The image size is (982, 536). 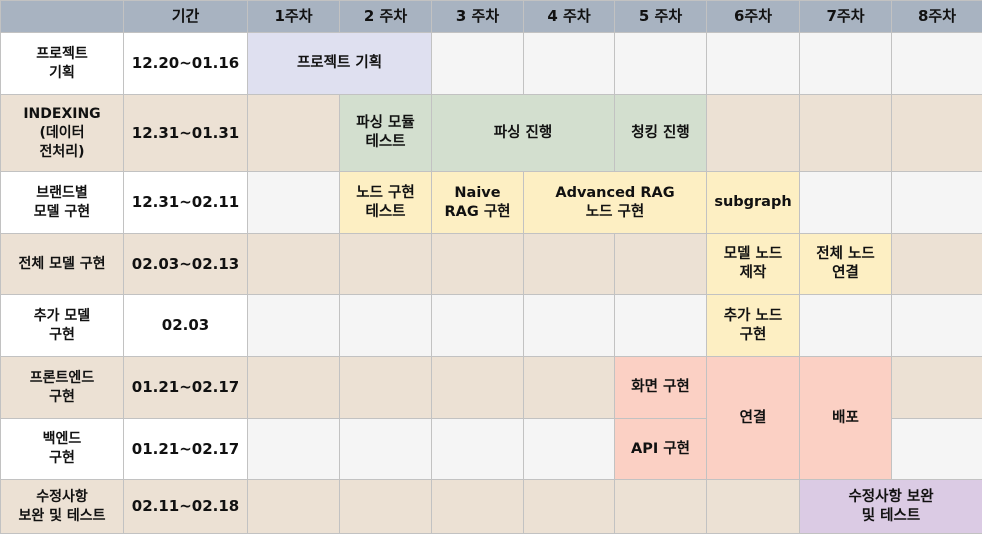 What do you see at coordinates (477, 202) in the screenshot?
I see `bar-naive-rag: Naive RAG 구현` at bounding box center [477, 202].